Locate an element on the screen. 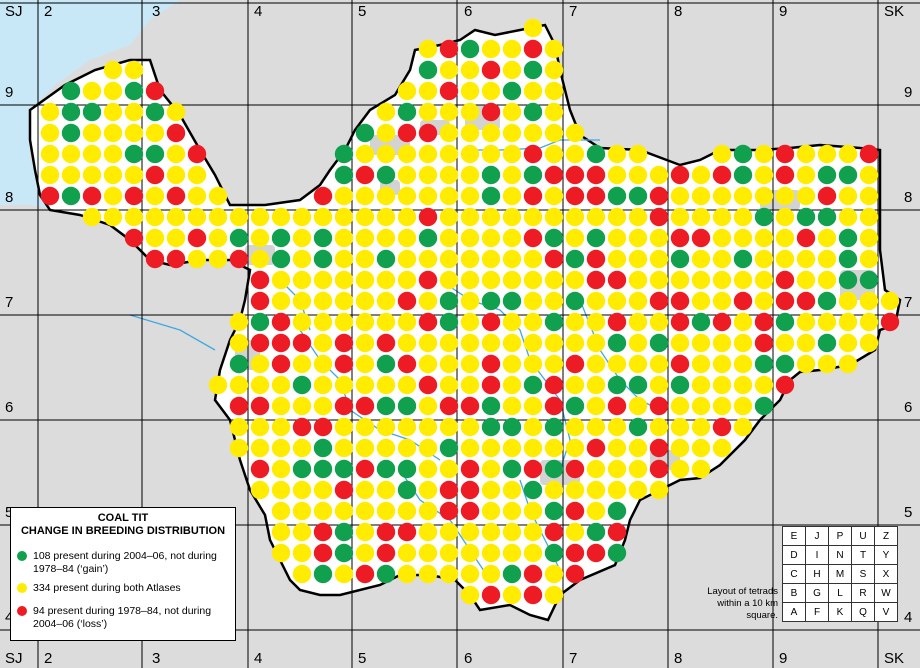 Image resolution: width=920 pixels, height=668 pixels. grid-label-top: 5 is located at coordinates (362, 11).